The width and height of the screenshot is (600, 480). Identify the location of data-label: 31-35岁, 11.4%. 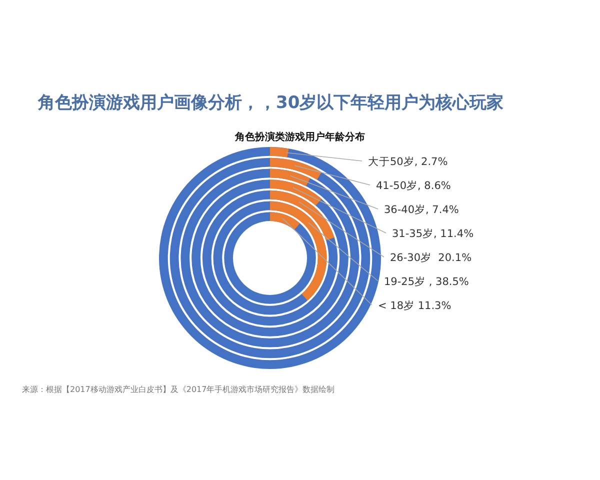
(433, 234).